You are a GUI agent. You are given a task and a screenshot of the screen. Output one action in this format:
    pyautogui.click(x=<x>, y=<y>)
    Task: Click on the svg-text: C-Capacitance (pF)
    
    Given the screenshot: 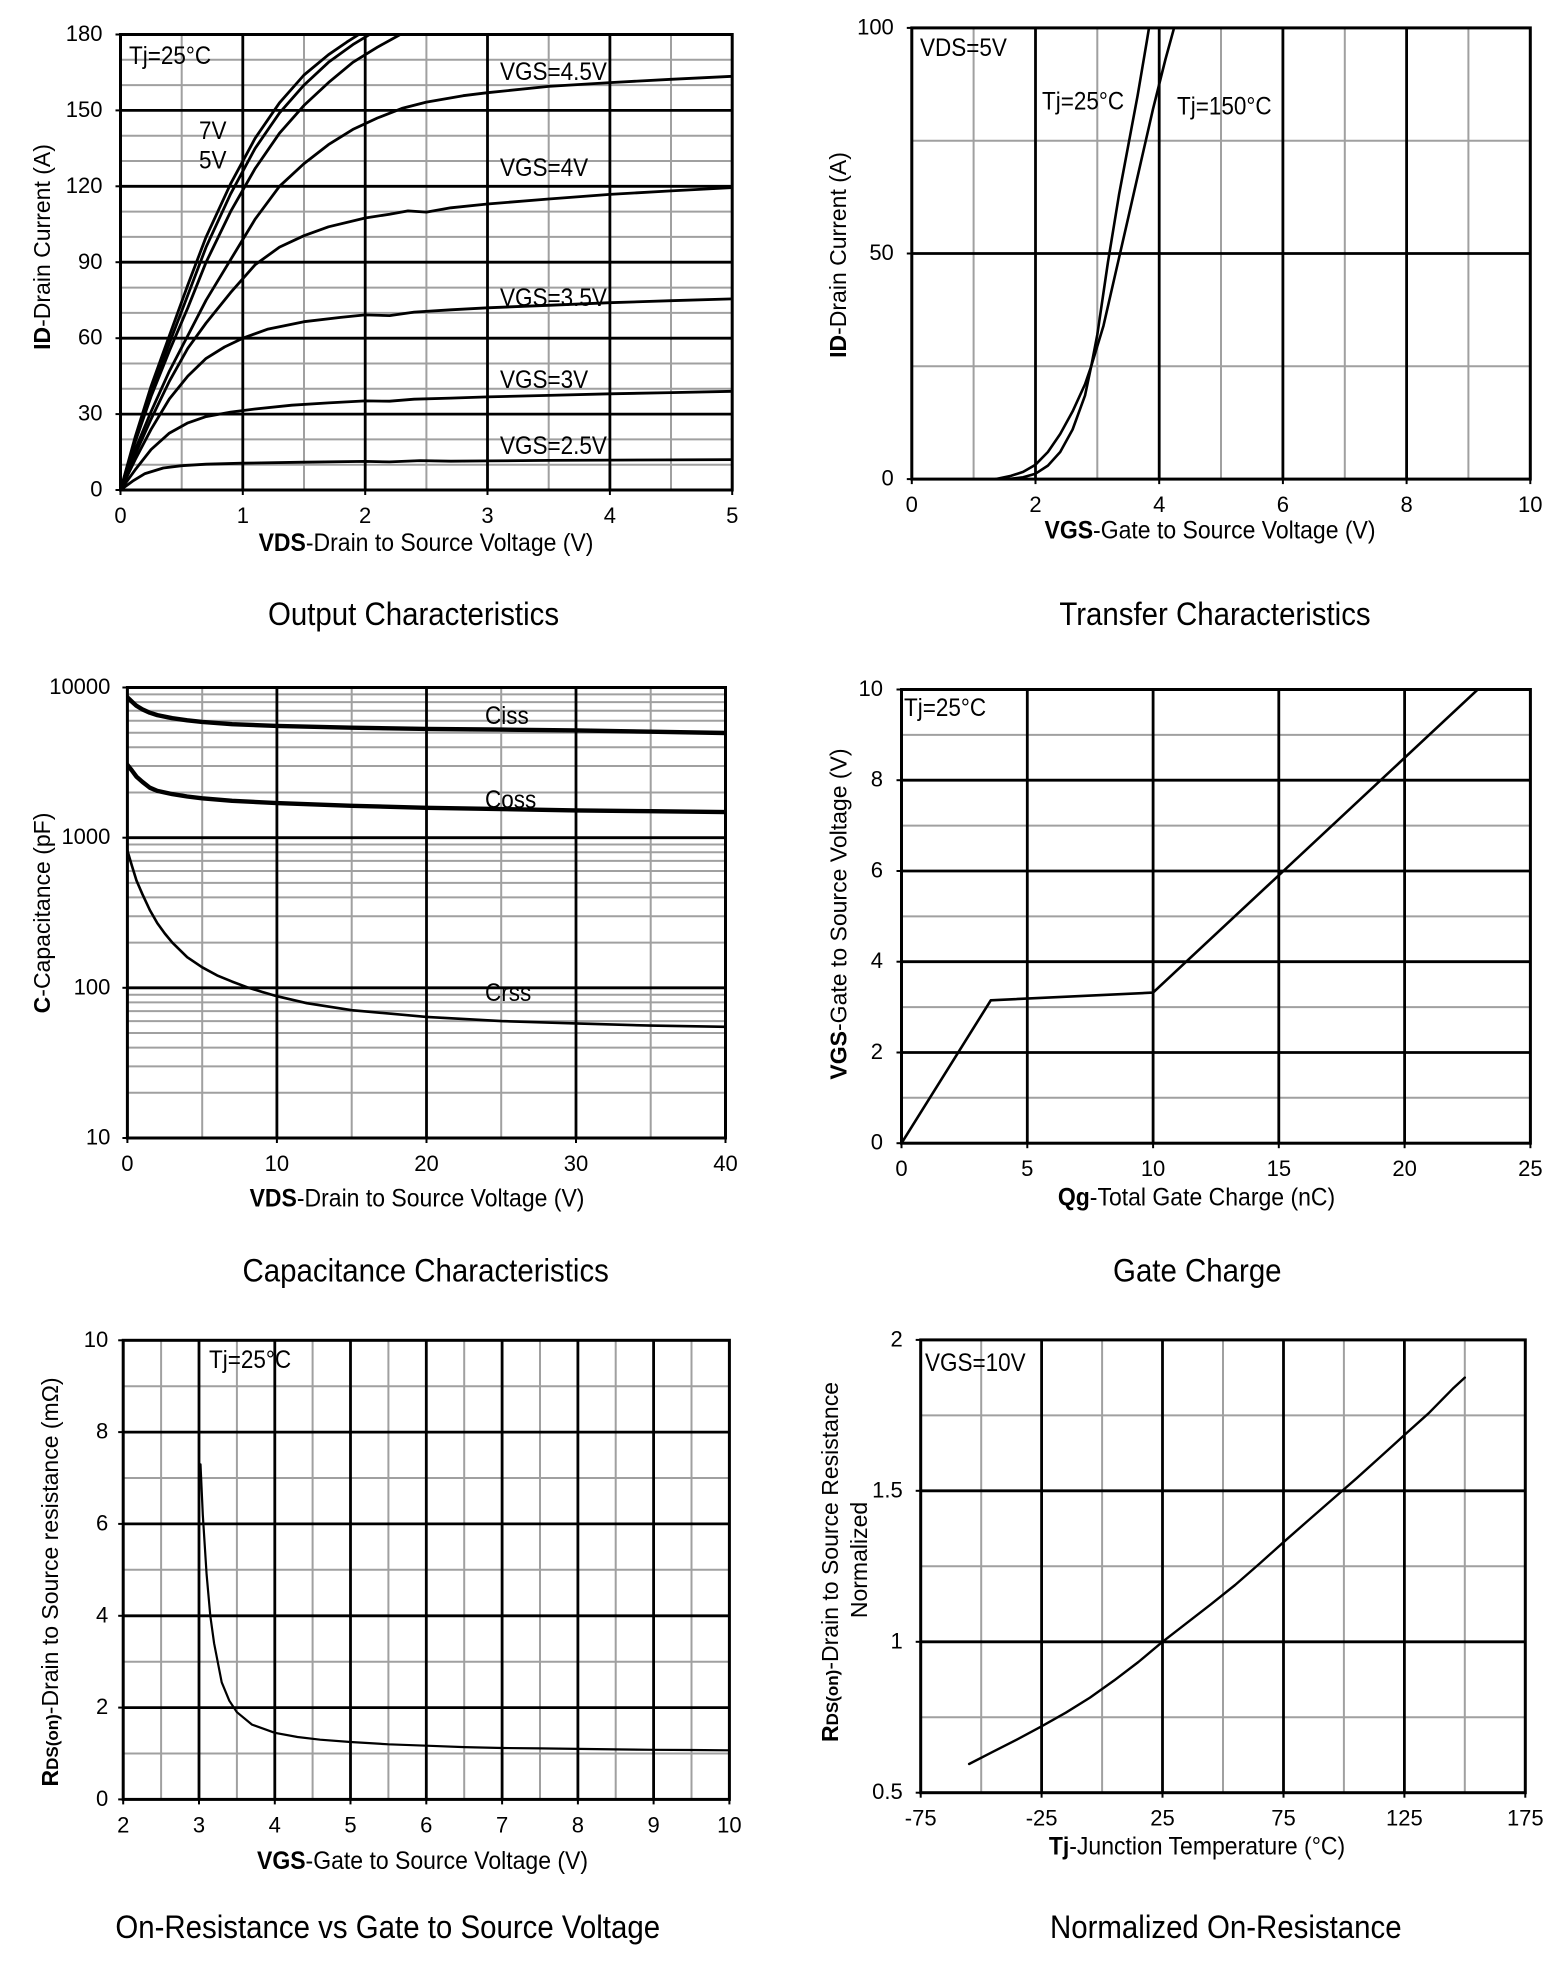 What is the action you would take?
    pyautogui.click(x=42, y=913)
    